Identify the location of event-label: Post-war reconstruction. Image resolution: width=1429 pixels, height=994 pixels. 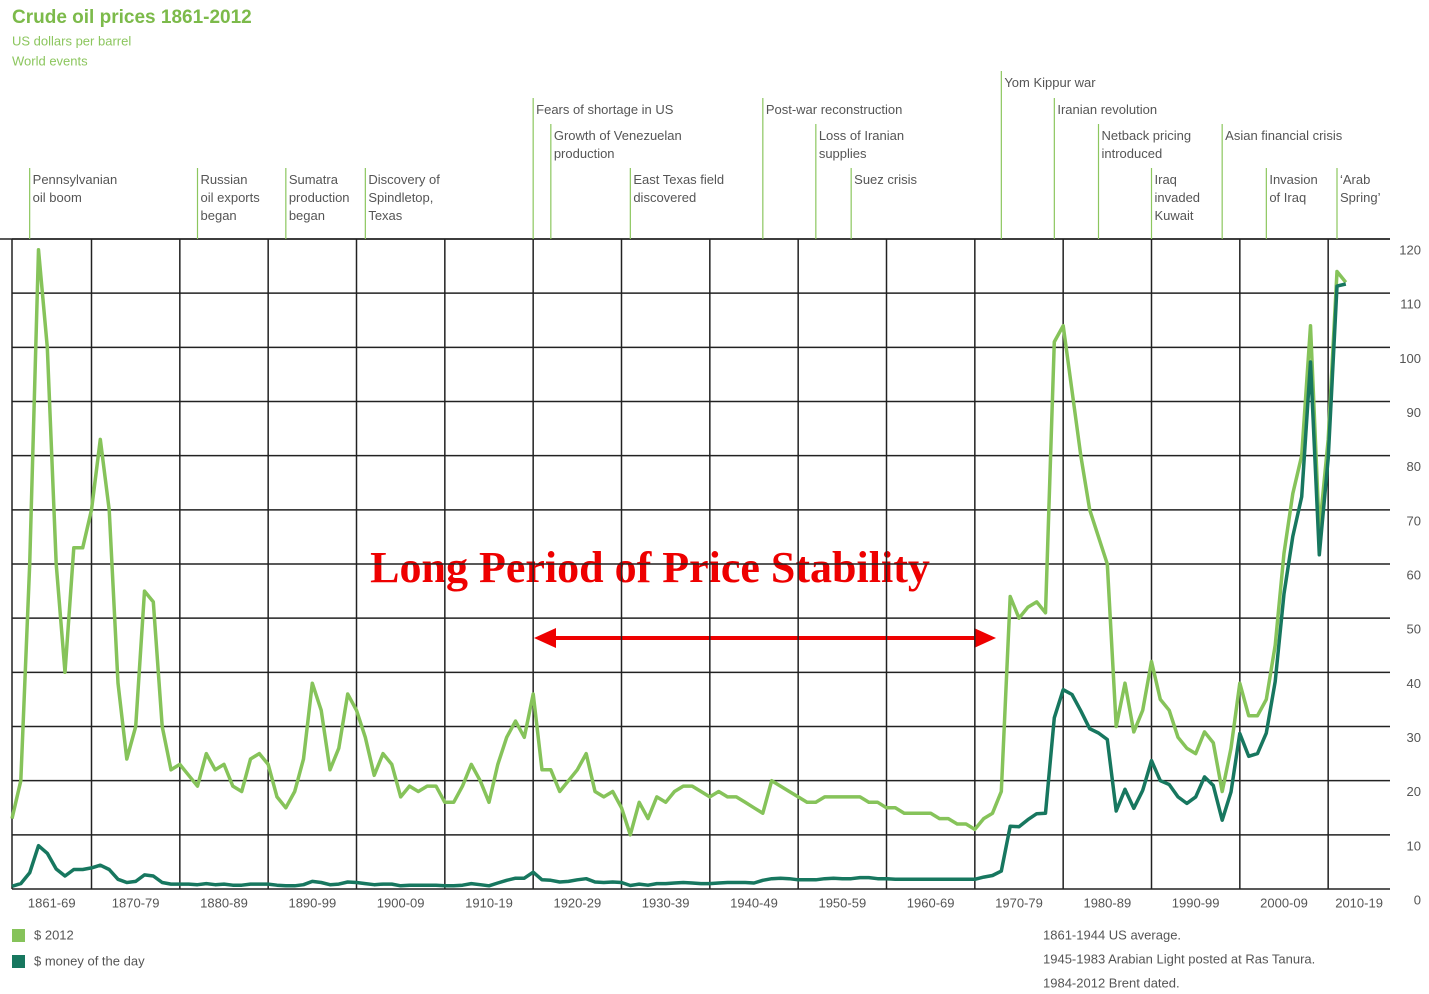
(834, 109).